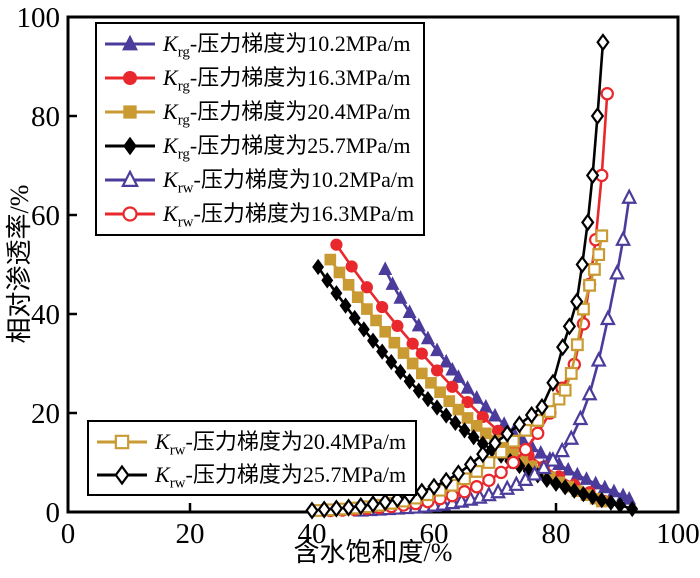 The height and width of the screenshot is (578, 700). Describe the element at coordinates (122, 474) in the screenshot. I see `legend-marker-krw-25-7-icon` at that location.